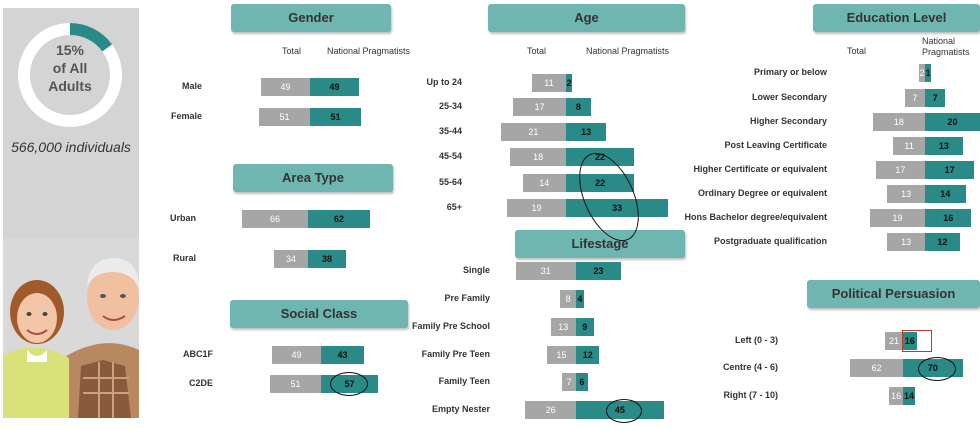 The image size is (980, 430). What do you see at coordinates (545, 271) in the screenshot?
I see `lifestage-total-bar: 31` at bounding box center [545, 271].